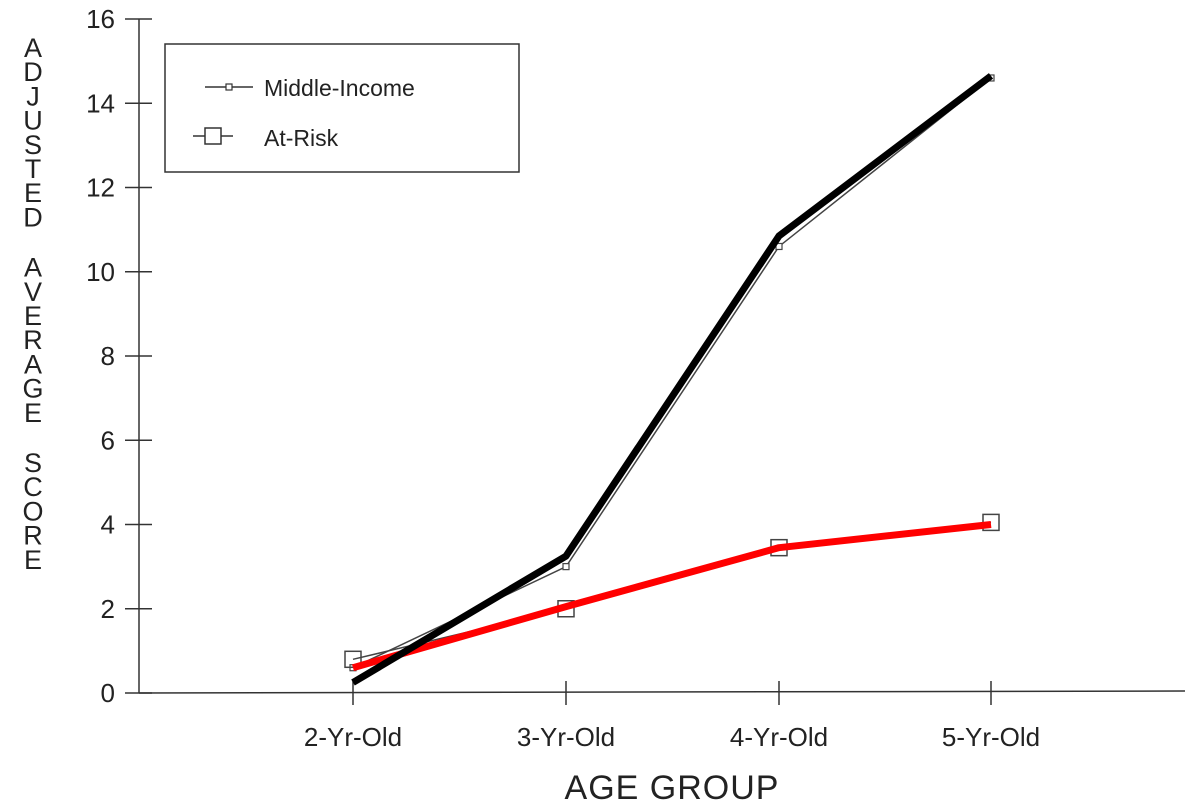 The image size is (1189, 809). I want to click on x-axis-line, so click(662, 692).